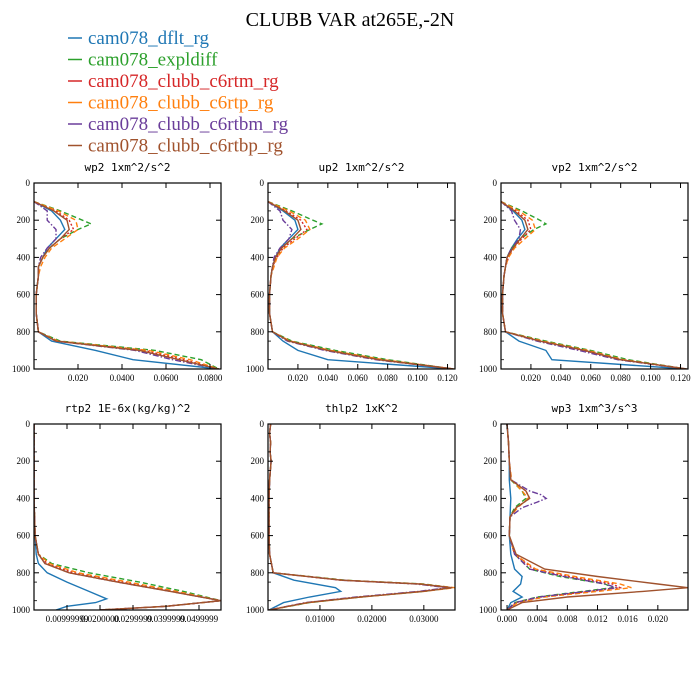  Describe the element at coordinates (320, 619) in the screenshot. I see `x-tick-label: 0.01000` at that location.